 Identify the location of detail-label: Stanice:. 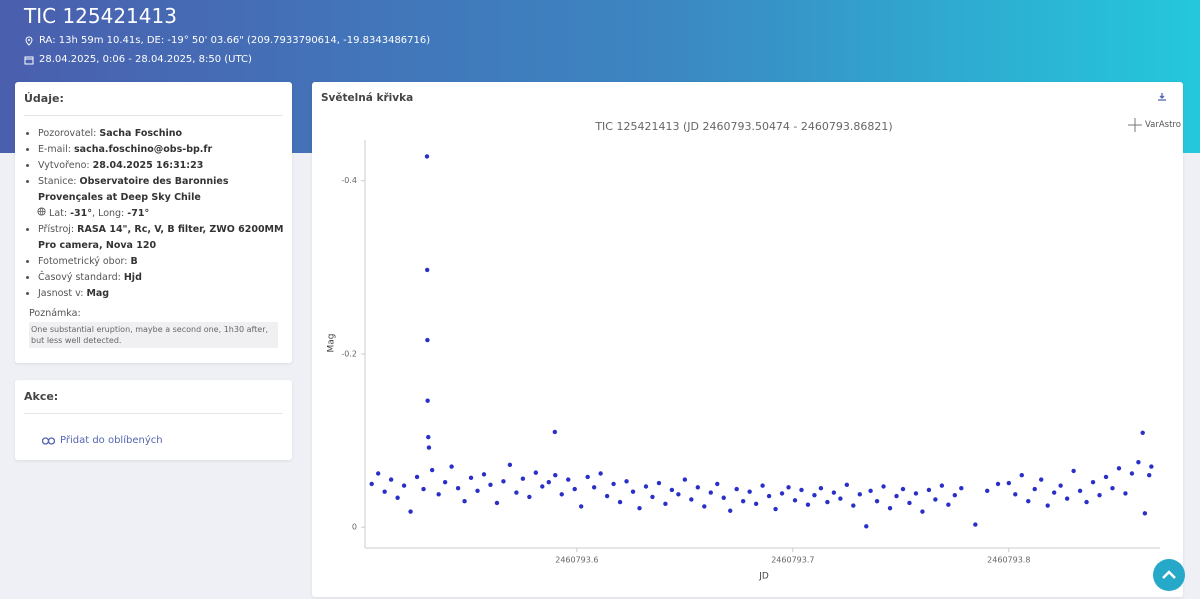
(57, 181).